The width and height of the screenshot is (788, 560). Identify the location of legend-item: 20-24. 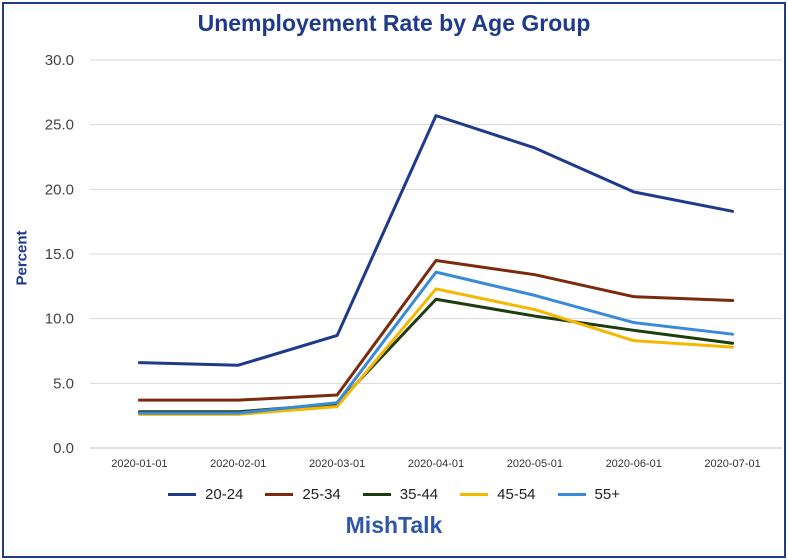
(205, 494).